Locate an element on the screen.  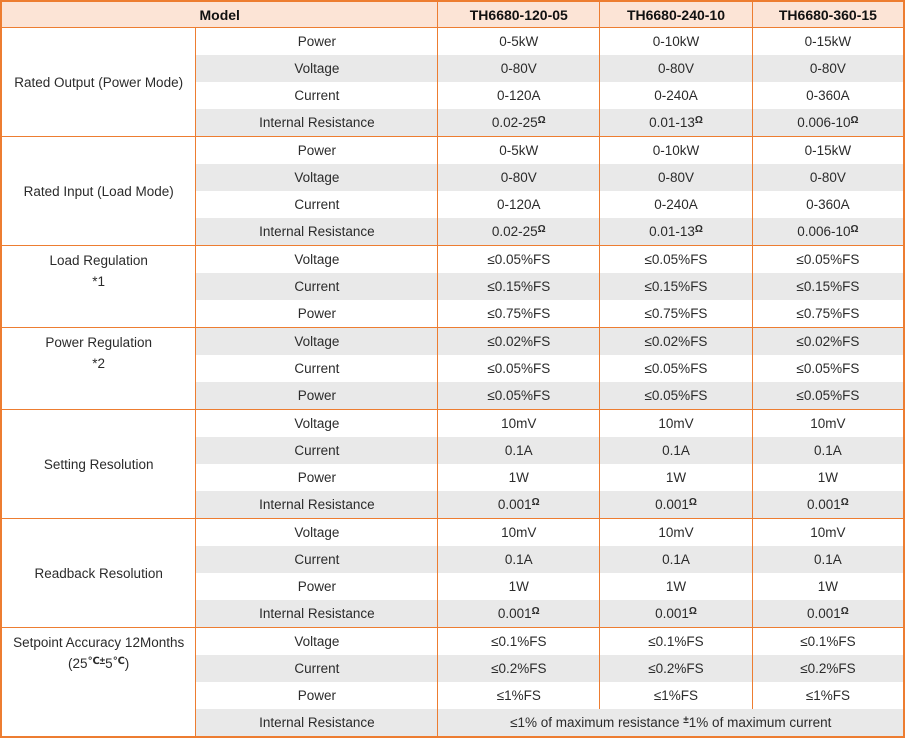
value-cell: ≤0.02%FS is located at coordinates (828, 341).